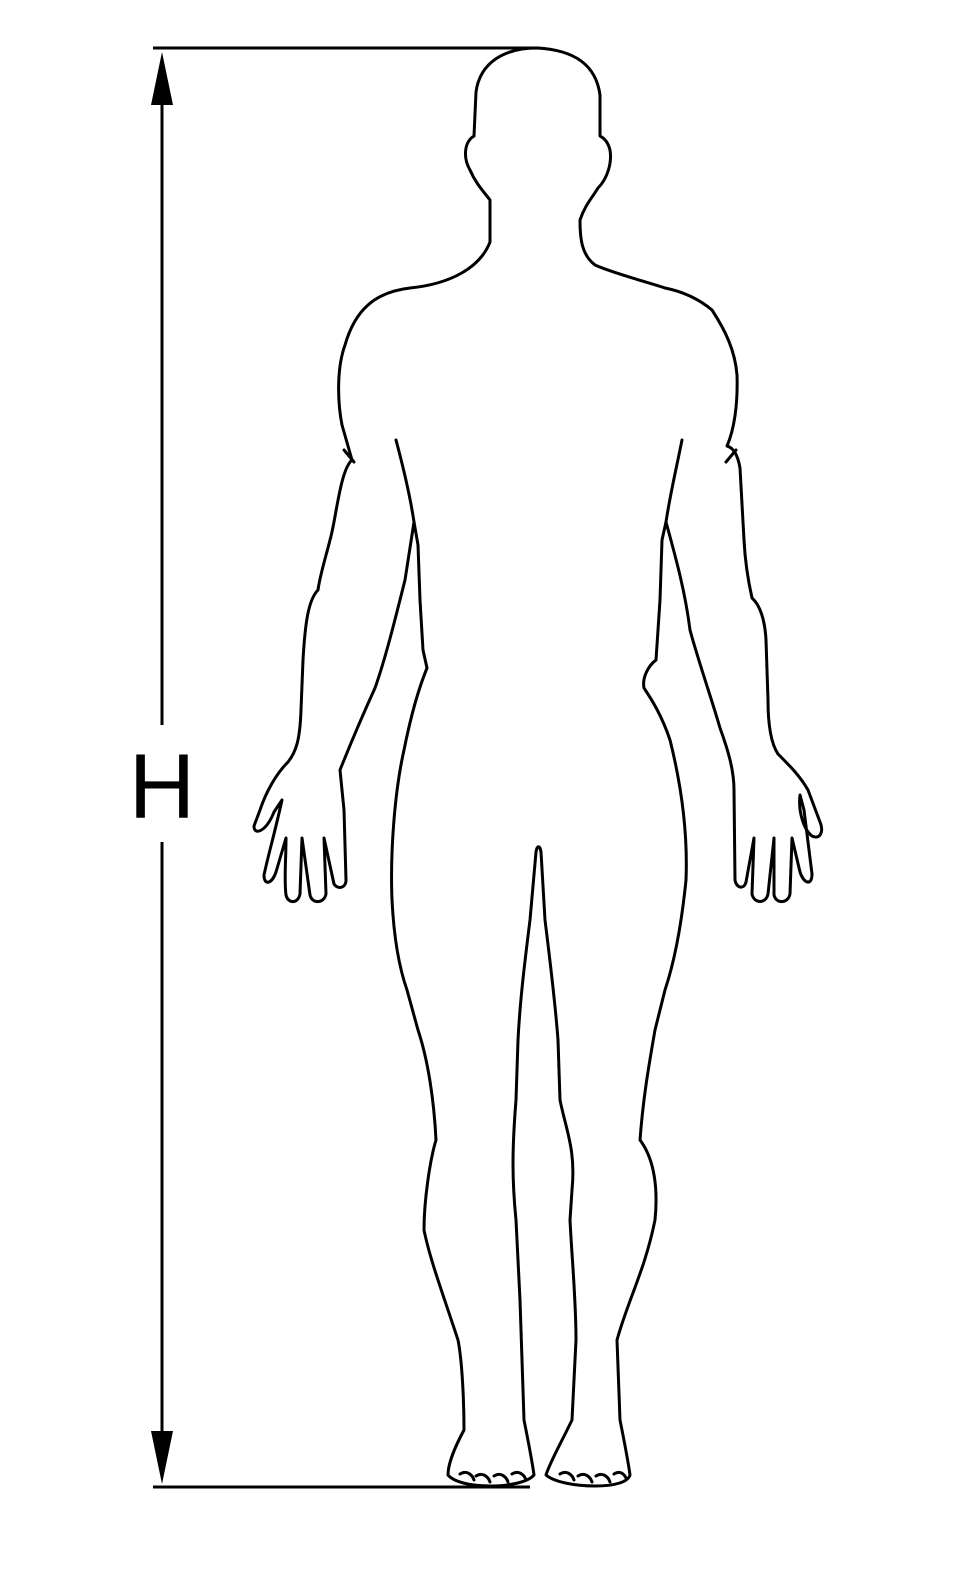  Describe the element at coordinates (162, 78) in the screenshot. I see `arrow-up-icon` at that location.